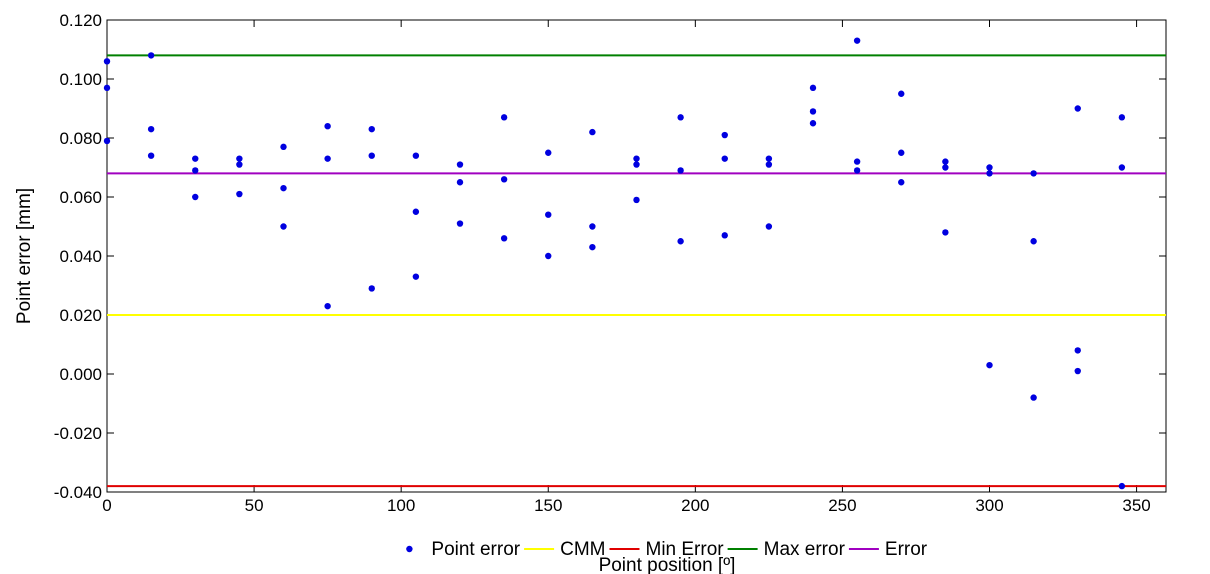  I want to click on y-tick-label: 0.100, so click(80, 79).